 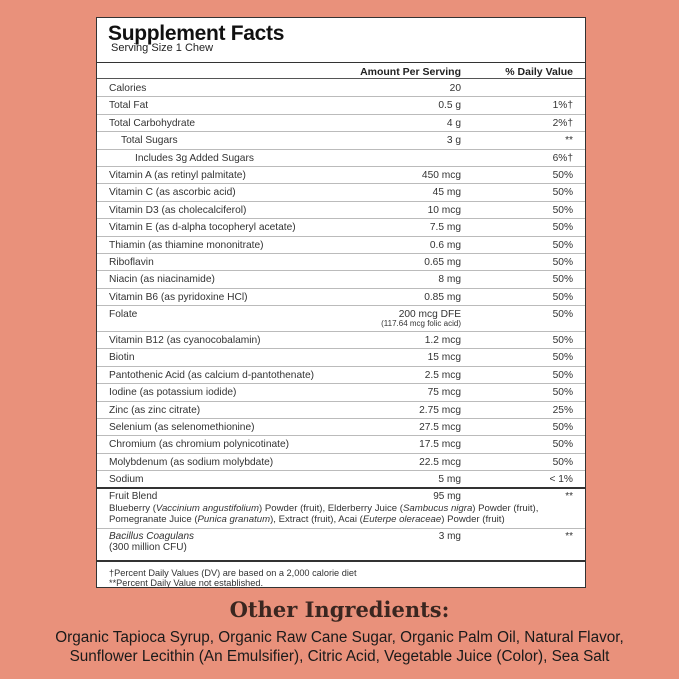 I want to click on nutrient-amount: 20, so click(x=455, y=88).